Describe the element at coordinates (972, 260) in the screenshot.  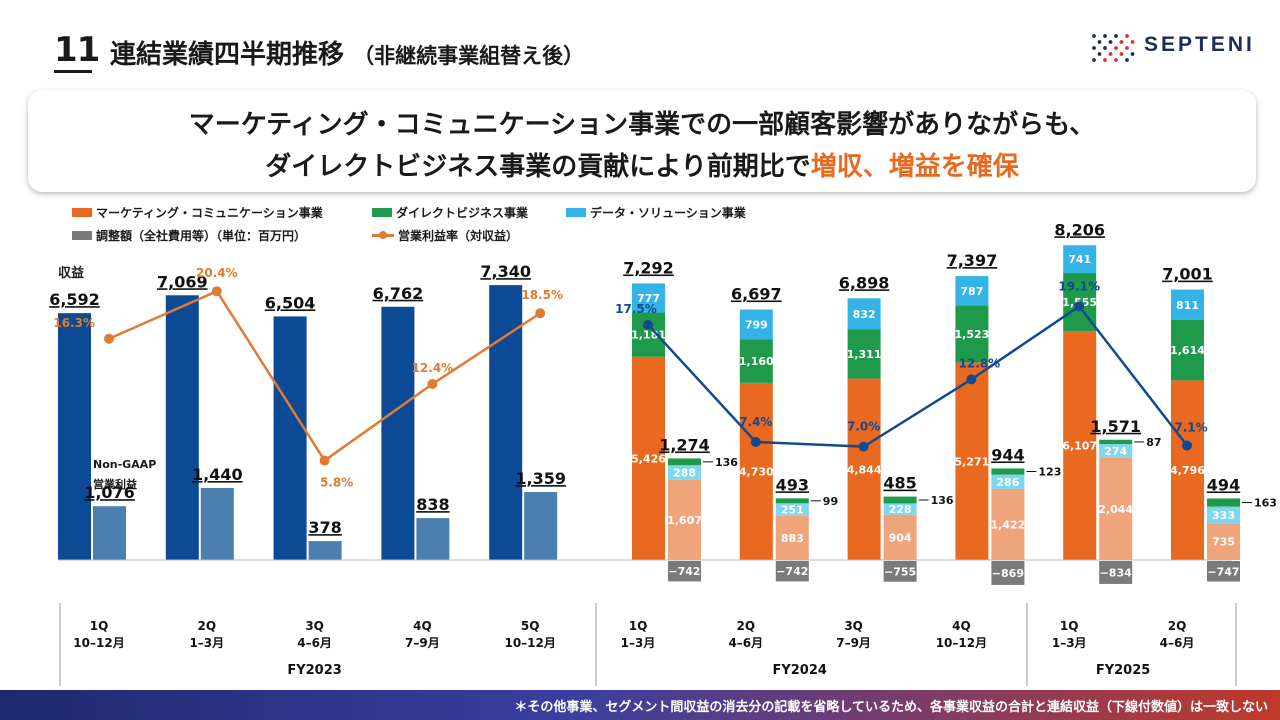
I see `revenue-total-label: 7,397` at that location.